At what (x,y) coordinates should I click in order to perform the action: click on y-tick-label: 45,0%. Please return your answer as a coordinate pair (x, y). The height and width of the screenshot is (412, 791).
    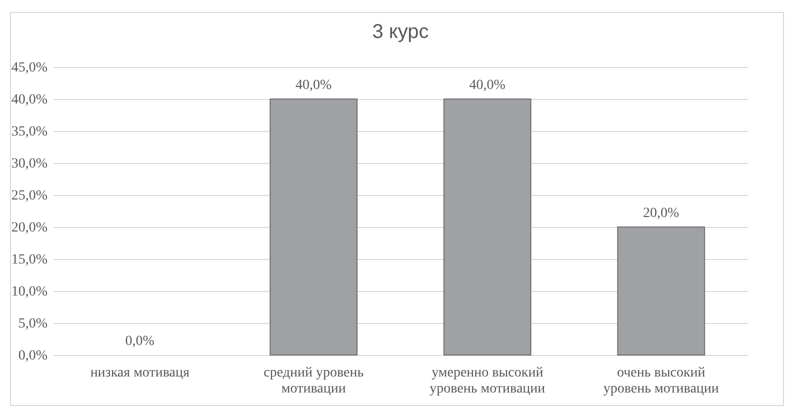
    Looking at the image, I should click on (29, 68).